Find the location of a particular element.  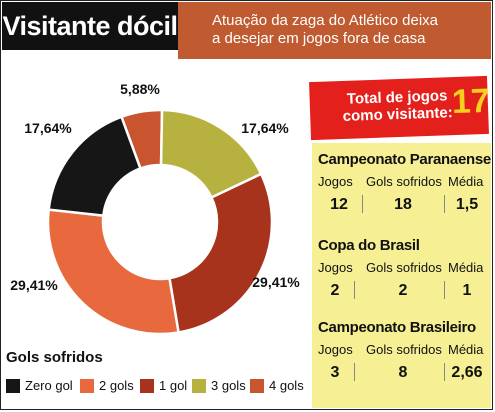

value-jogos: 12 is located at coordinates (339, 204).